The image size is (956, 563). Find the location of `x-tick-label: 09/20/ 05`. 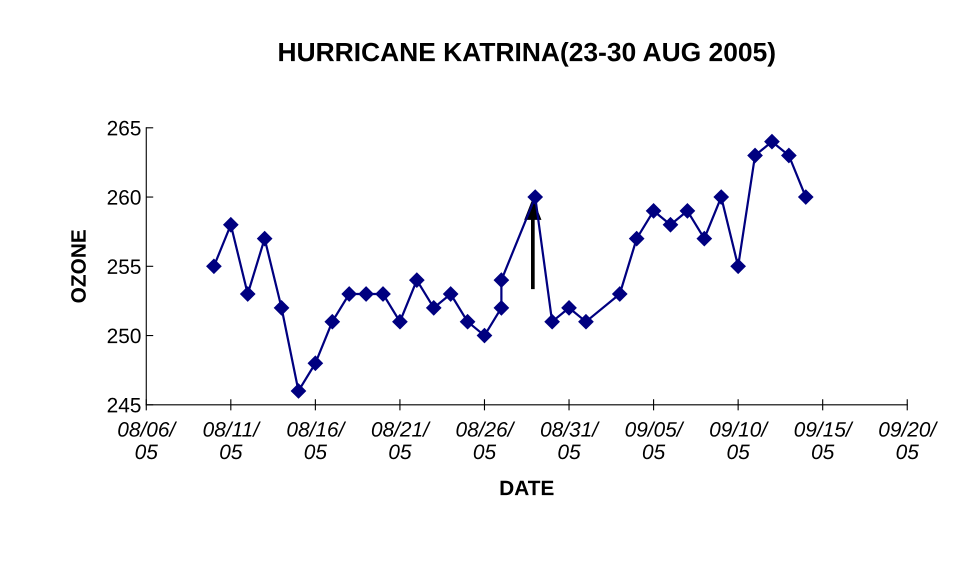

x-tick-label: 09/20/ 05 is located at coordinates (908, 440).